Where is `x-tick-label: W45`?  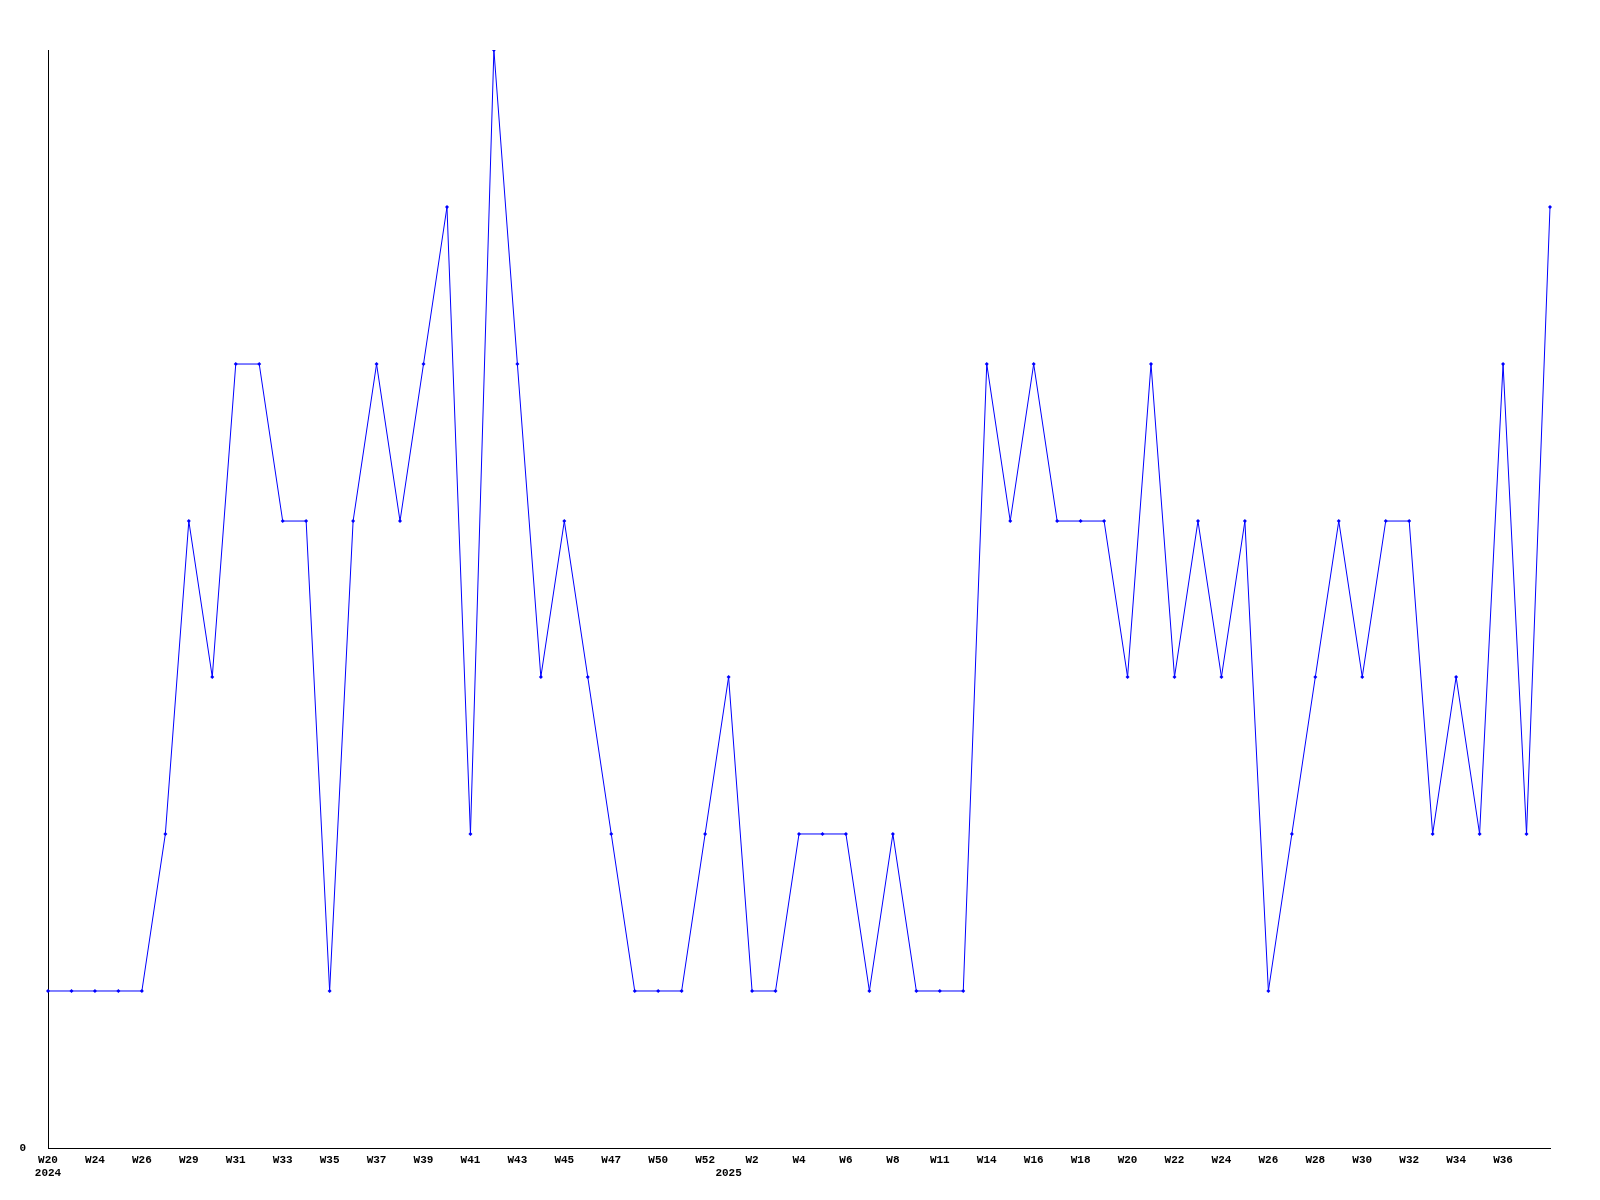
x-tick-label: W45 is located at coordinates (564, 1160).